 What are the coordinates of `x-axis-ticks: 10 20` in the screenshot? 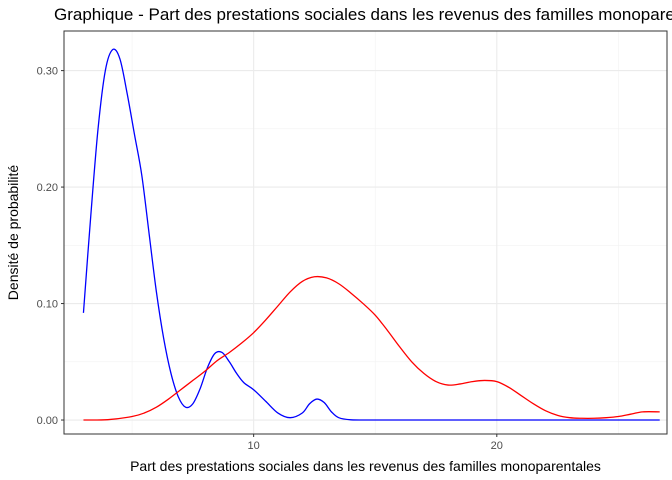 It's located at (375, 443).